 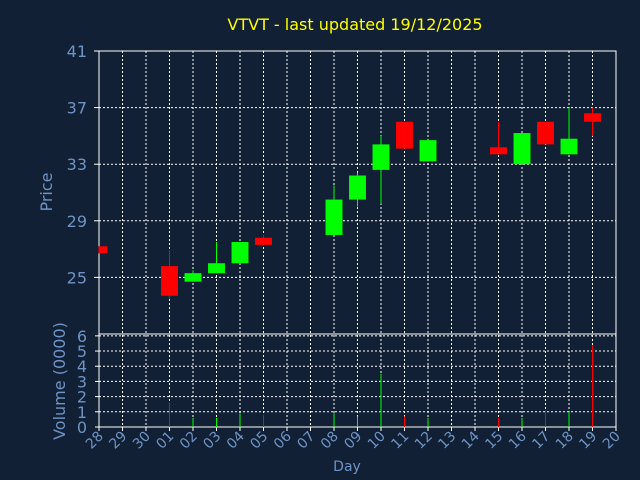 What do you see at coordinates (377, 441) in the screenshot?
I see `day-tick-label: 10` at bounding box center [377, 441].